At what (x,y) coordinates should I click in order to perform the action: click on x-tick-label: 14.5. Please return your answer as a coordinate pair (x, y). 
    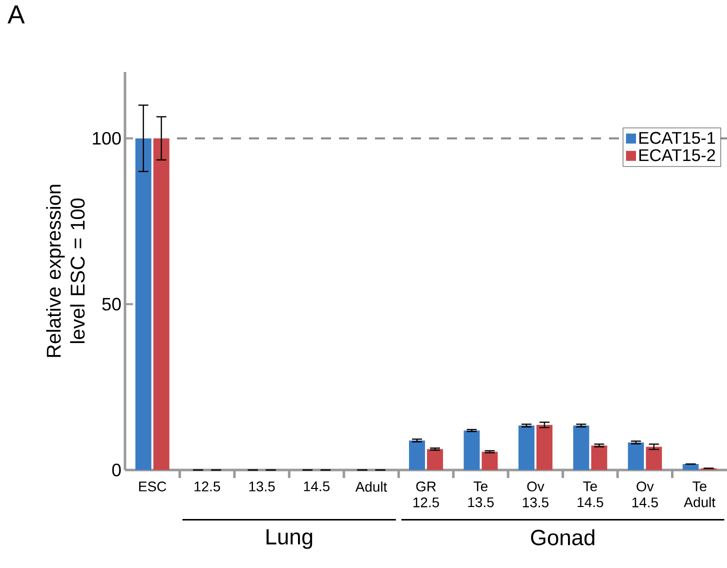
    Looking at the image, I should click on (317, 487).